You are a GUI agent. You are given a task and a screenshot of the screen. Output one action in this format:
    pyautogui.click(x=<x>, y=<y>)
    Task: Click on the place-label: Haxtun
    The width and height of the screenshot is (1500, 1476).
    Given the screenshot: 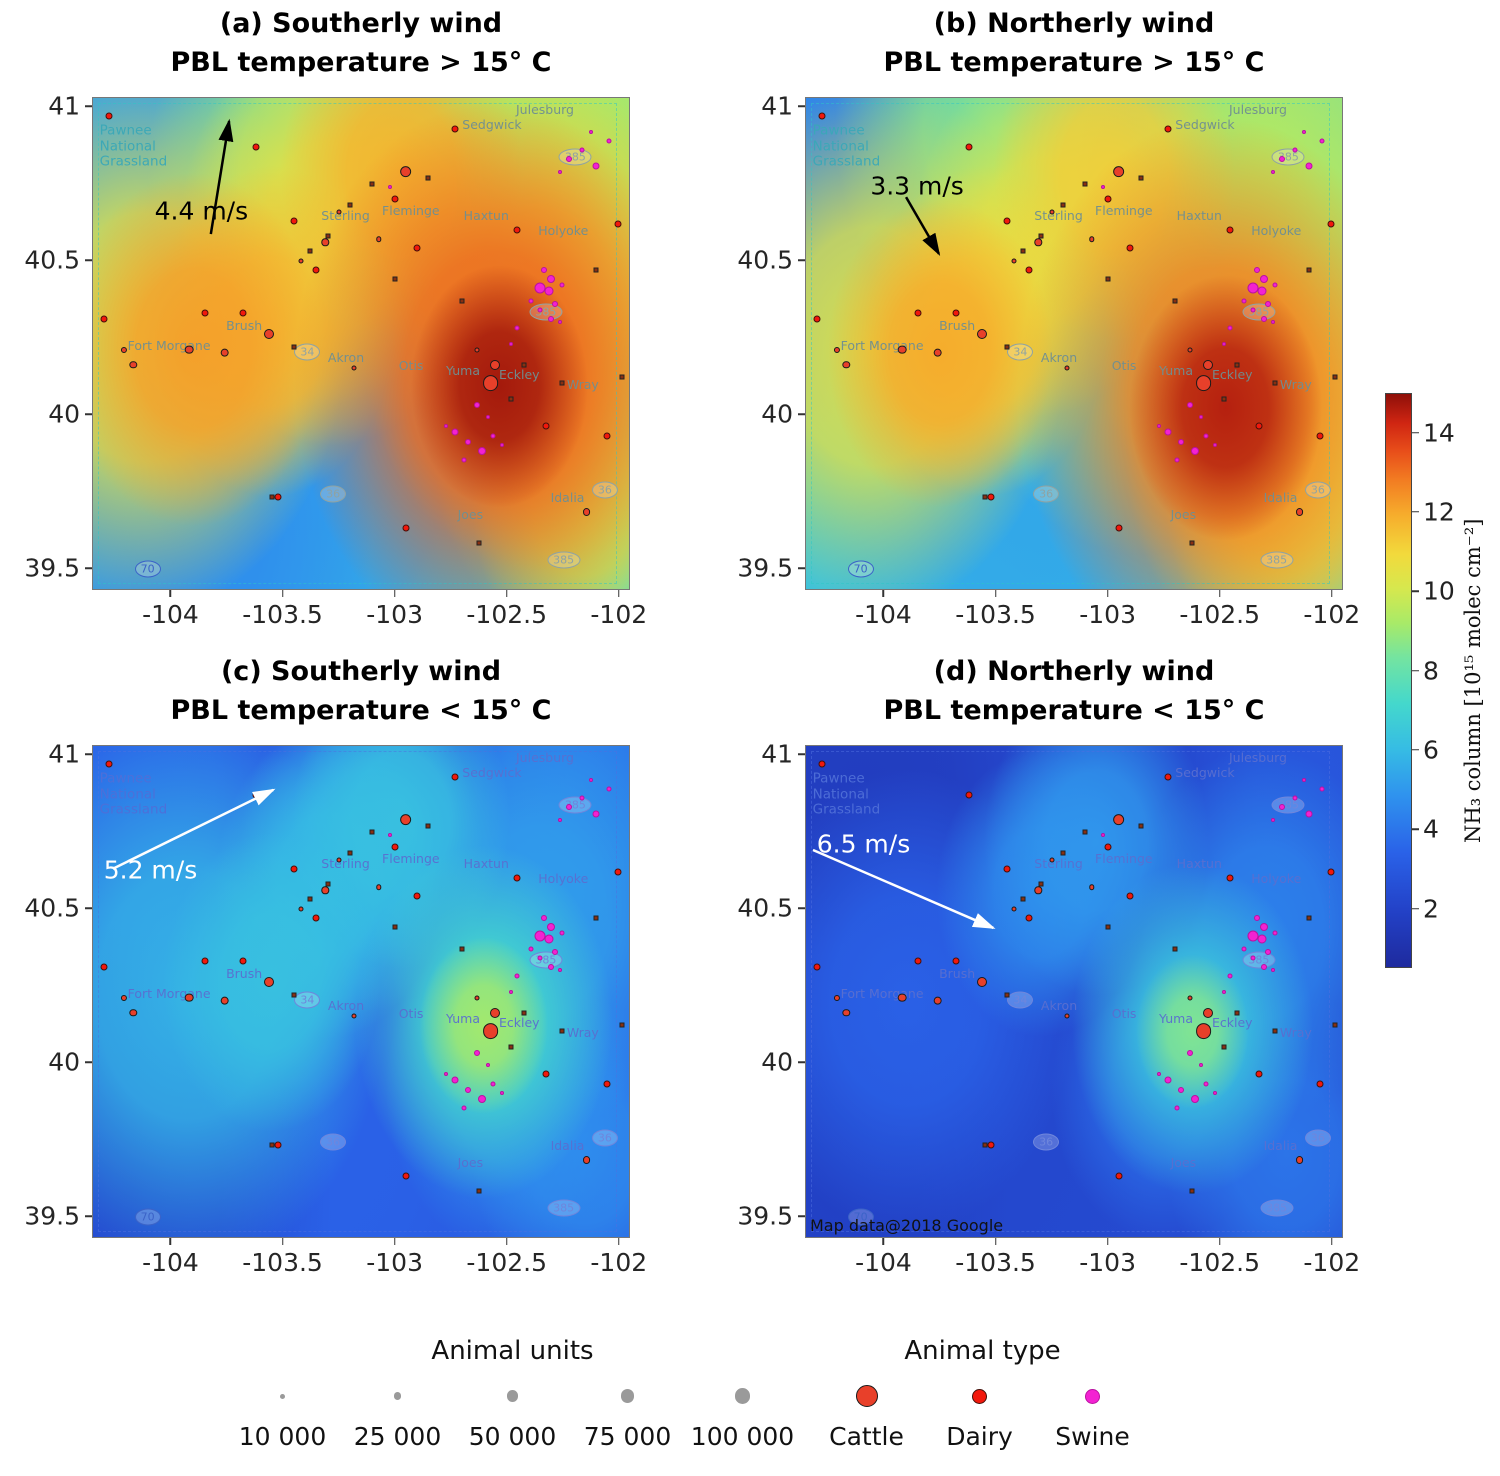 What is the action you would take?
    pyautogui.click(x=486, y=863)
    